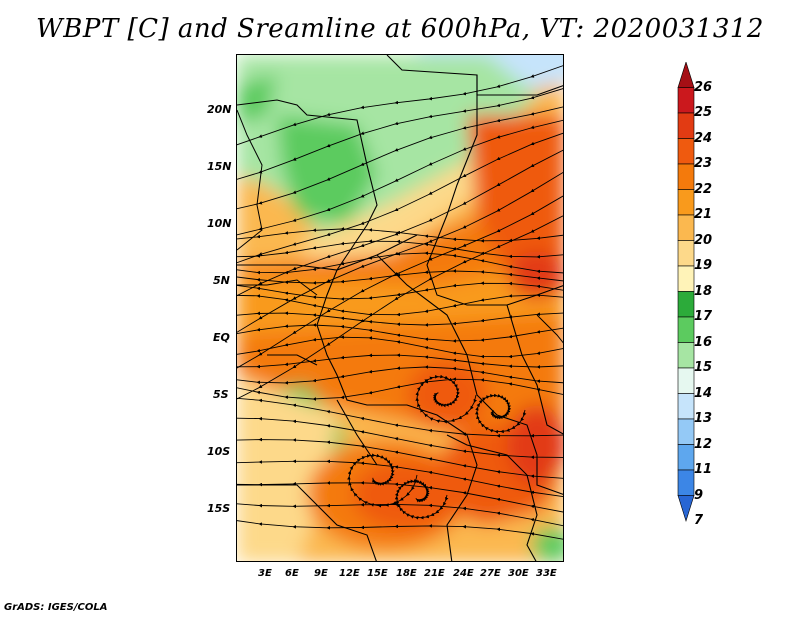  What do you see at coordinates (703, 240) in the screenshot?
I see `colorbar-tick-label: 20` at bounding box center [703, 240].